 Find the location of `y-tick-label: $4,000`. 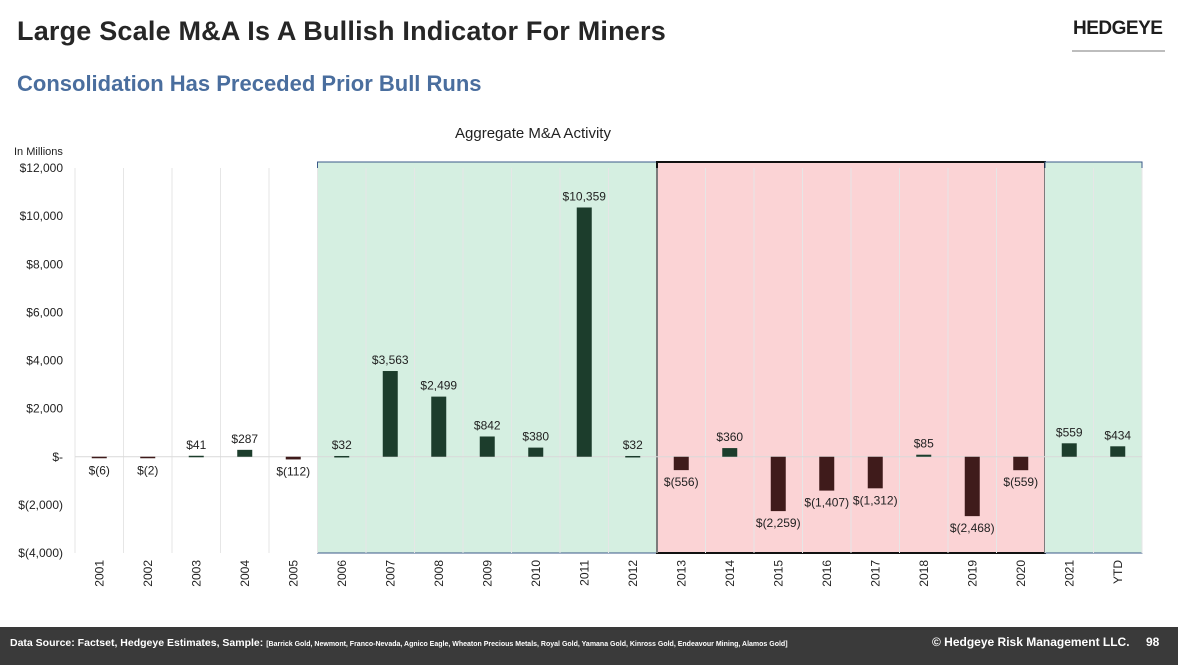

y-tick-label: $4,000 is located at coordinates (44, 361).